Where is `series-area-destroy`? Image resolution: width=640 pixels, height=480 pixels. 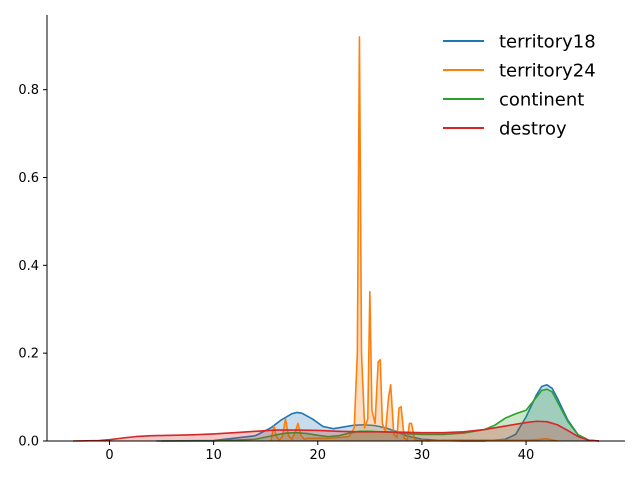 series-area-destroy is located at coordinates (336, 431).